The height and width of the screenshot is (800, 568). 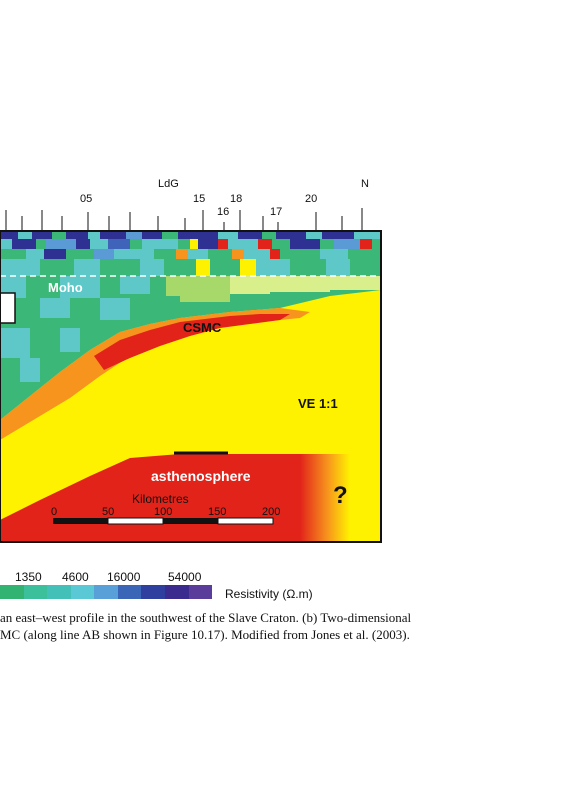 What do you see at coordinates (217, 512) in the screenshot?
I see `scale-tick-150: 150` at bounding box center [217, 512].